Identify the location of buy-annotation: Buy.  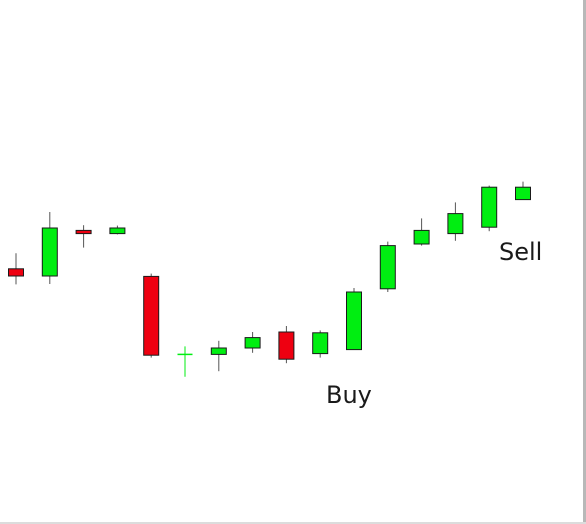
(349, 395).